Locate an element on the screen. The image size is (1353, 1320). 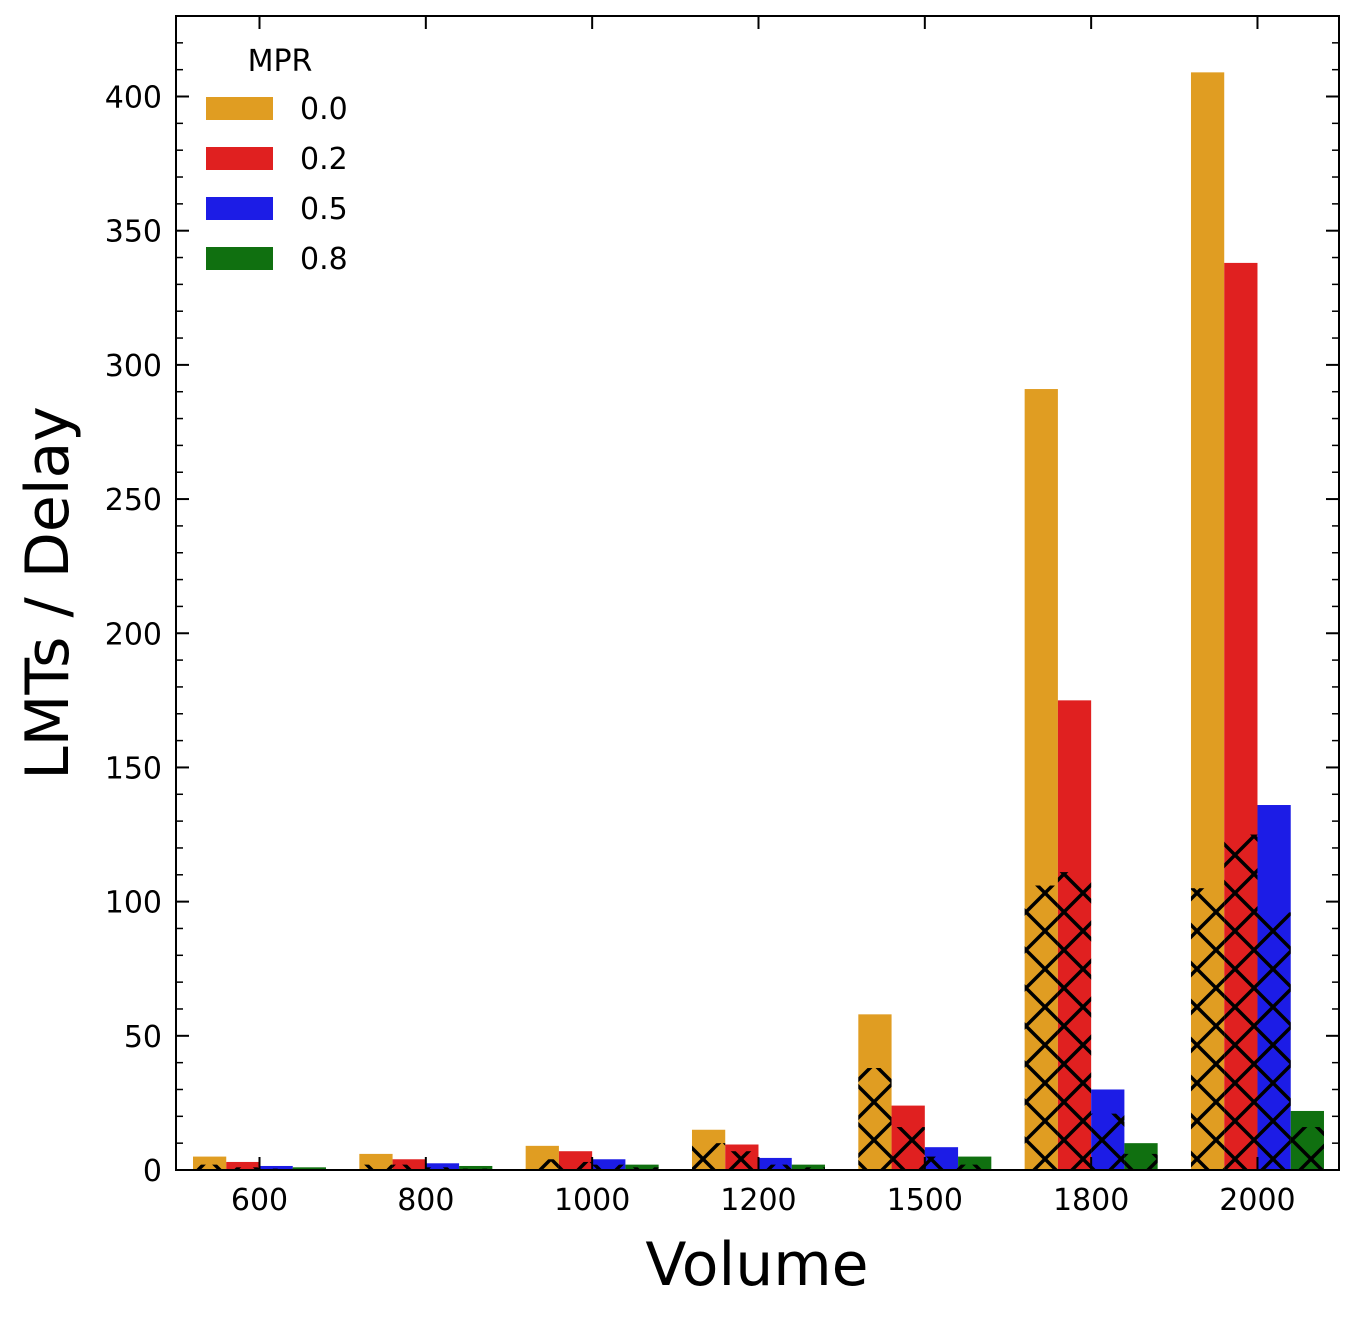
legend-label-0.5: 0.5 is located at coordinates (324, 209).